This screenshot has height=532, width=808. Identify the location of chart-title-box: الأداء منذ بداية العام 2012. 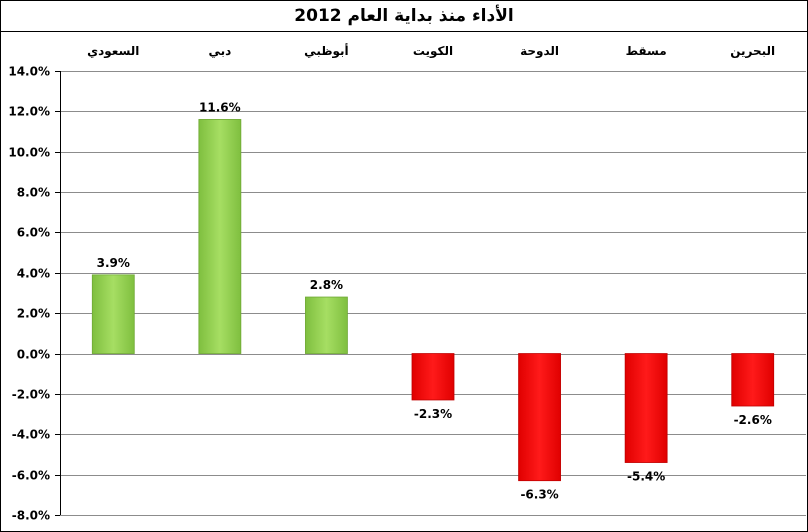
(404, 16).